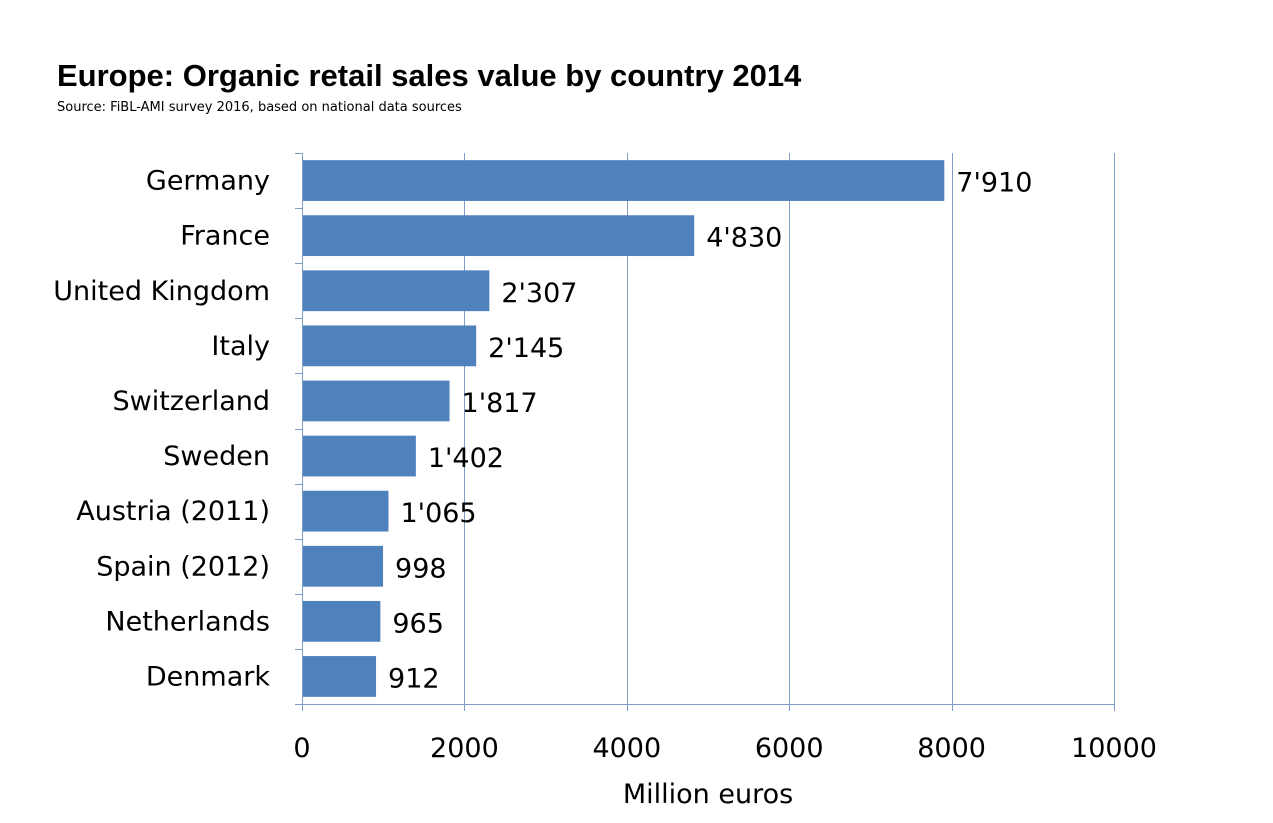 The height and width of the screenshot is (823, 1273). What do you see at coordinates (464, 748) in the screenshot?
I see `x-tick-label: 2000` at bounding box center [464, 748].